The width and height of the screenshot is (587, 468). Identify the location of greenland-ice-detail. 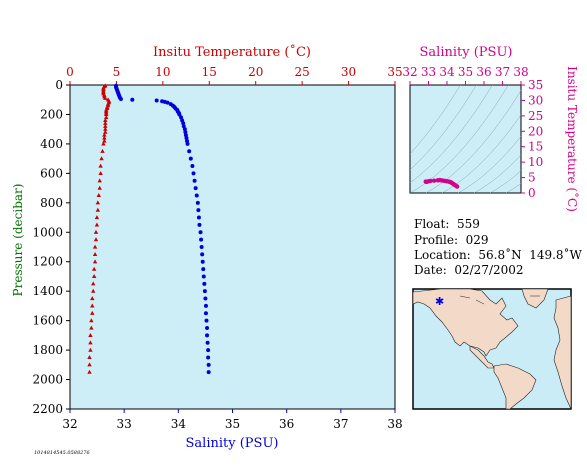
(499, 300).